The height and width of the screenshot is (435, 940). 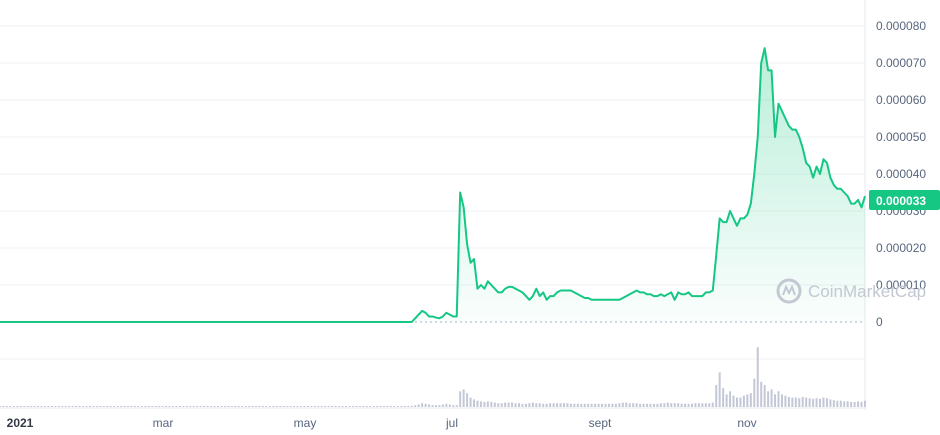 I want to click on y-tick-label: 0.000060, so click(x=901, y=100).